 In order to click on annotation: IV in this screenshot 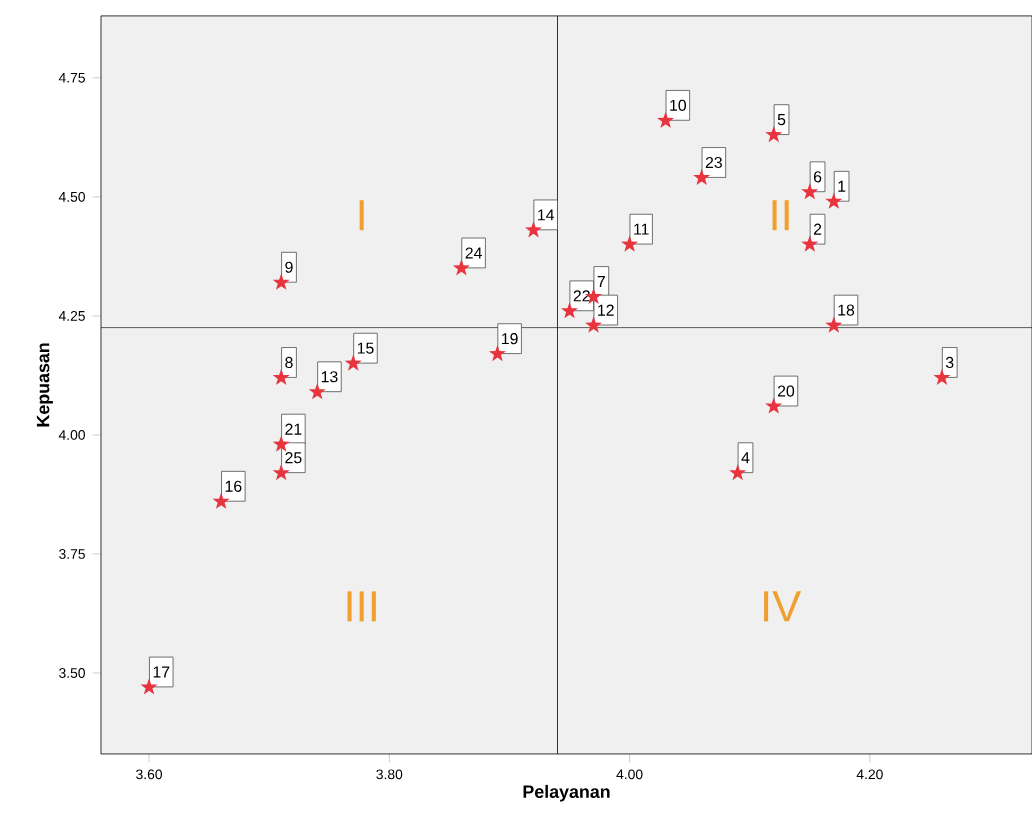, I will do `click(783, 606)`.